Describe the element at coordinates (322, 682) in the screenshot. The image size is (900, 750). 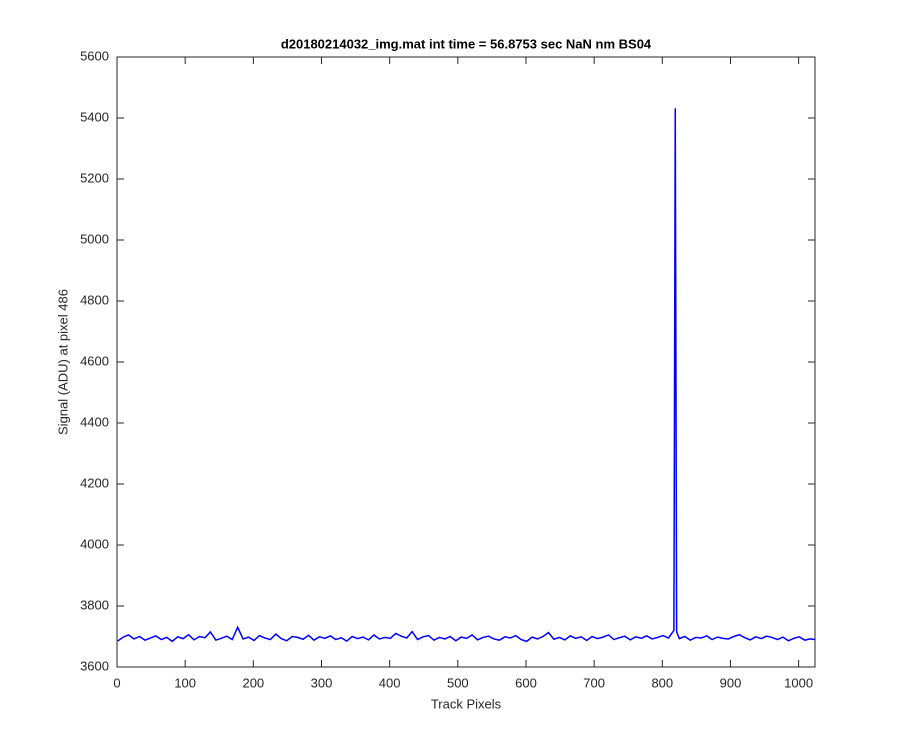
I see `x-tick-label: 300` at that location.